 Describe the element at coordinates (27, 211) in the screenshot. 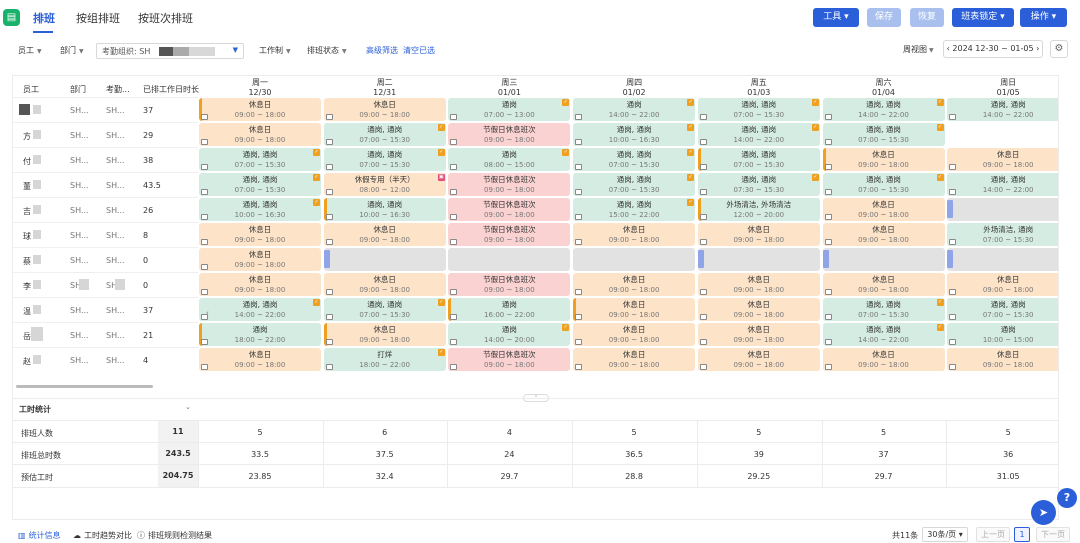

I see `employee-name: 吉` at that location.